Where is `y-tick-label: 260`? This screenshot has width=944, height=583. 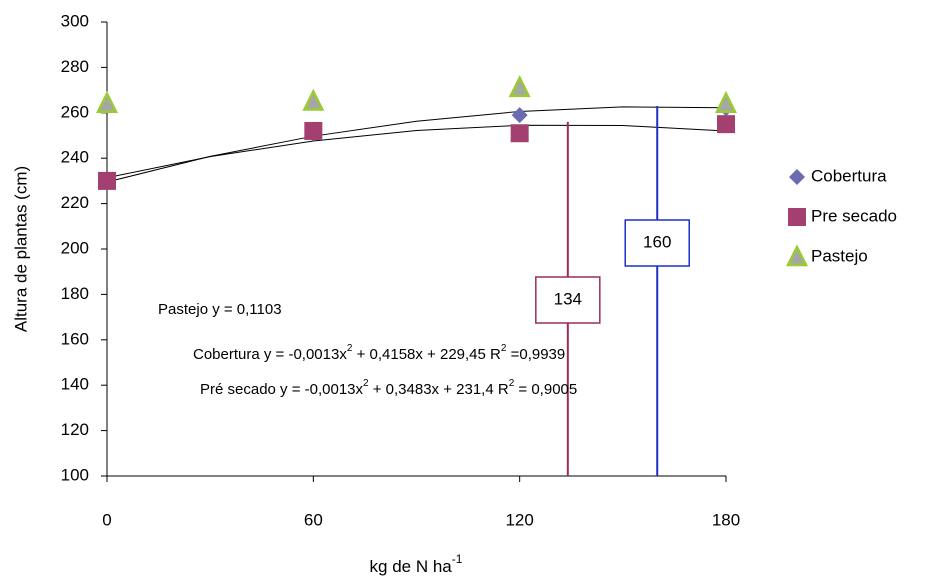 y-tick-label: 260 is located at coordinates (75, 111).